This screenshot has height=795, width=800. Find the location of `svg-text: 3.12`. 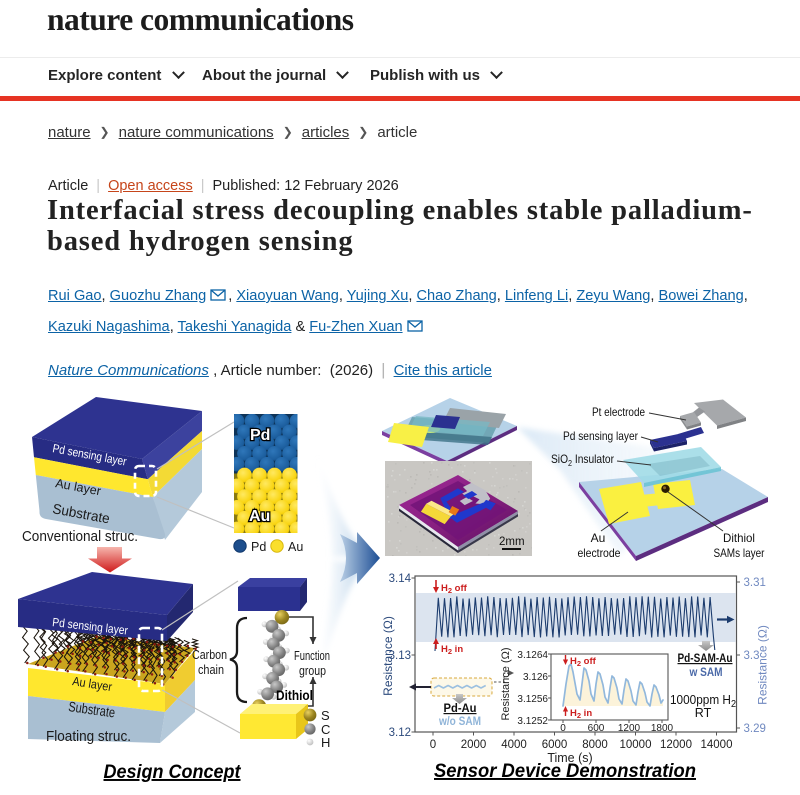

svg-text: 3.12 is located at coordinates (400, 733).